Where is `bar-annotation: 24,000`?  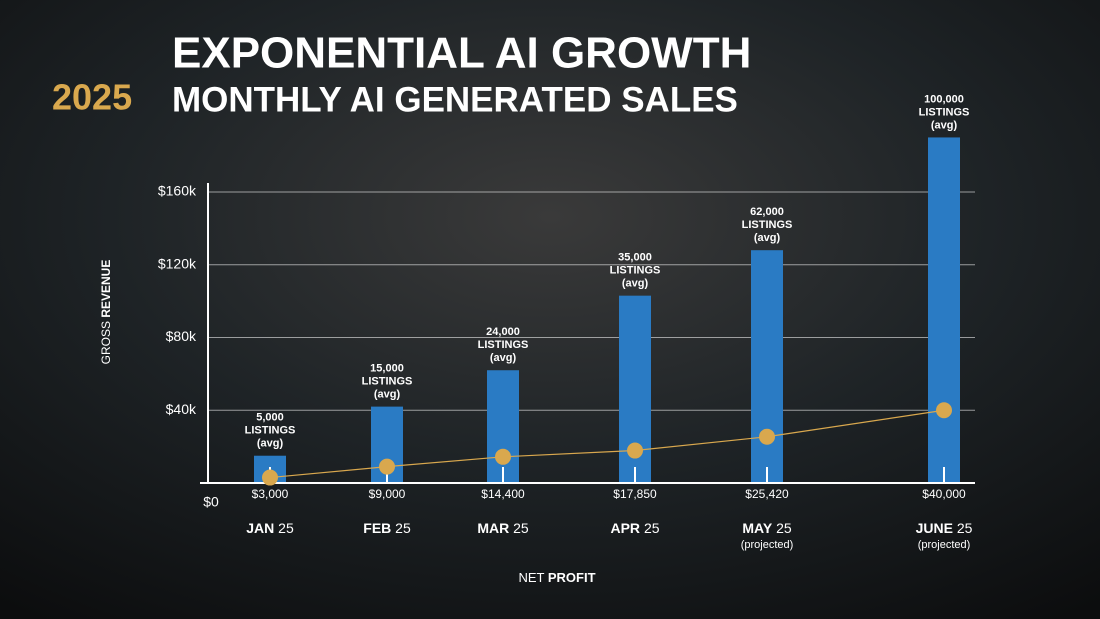
bar-annotation: 24,000 is located at coordinates (503, 332).